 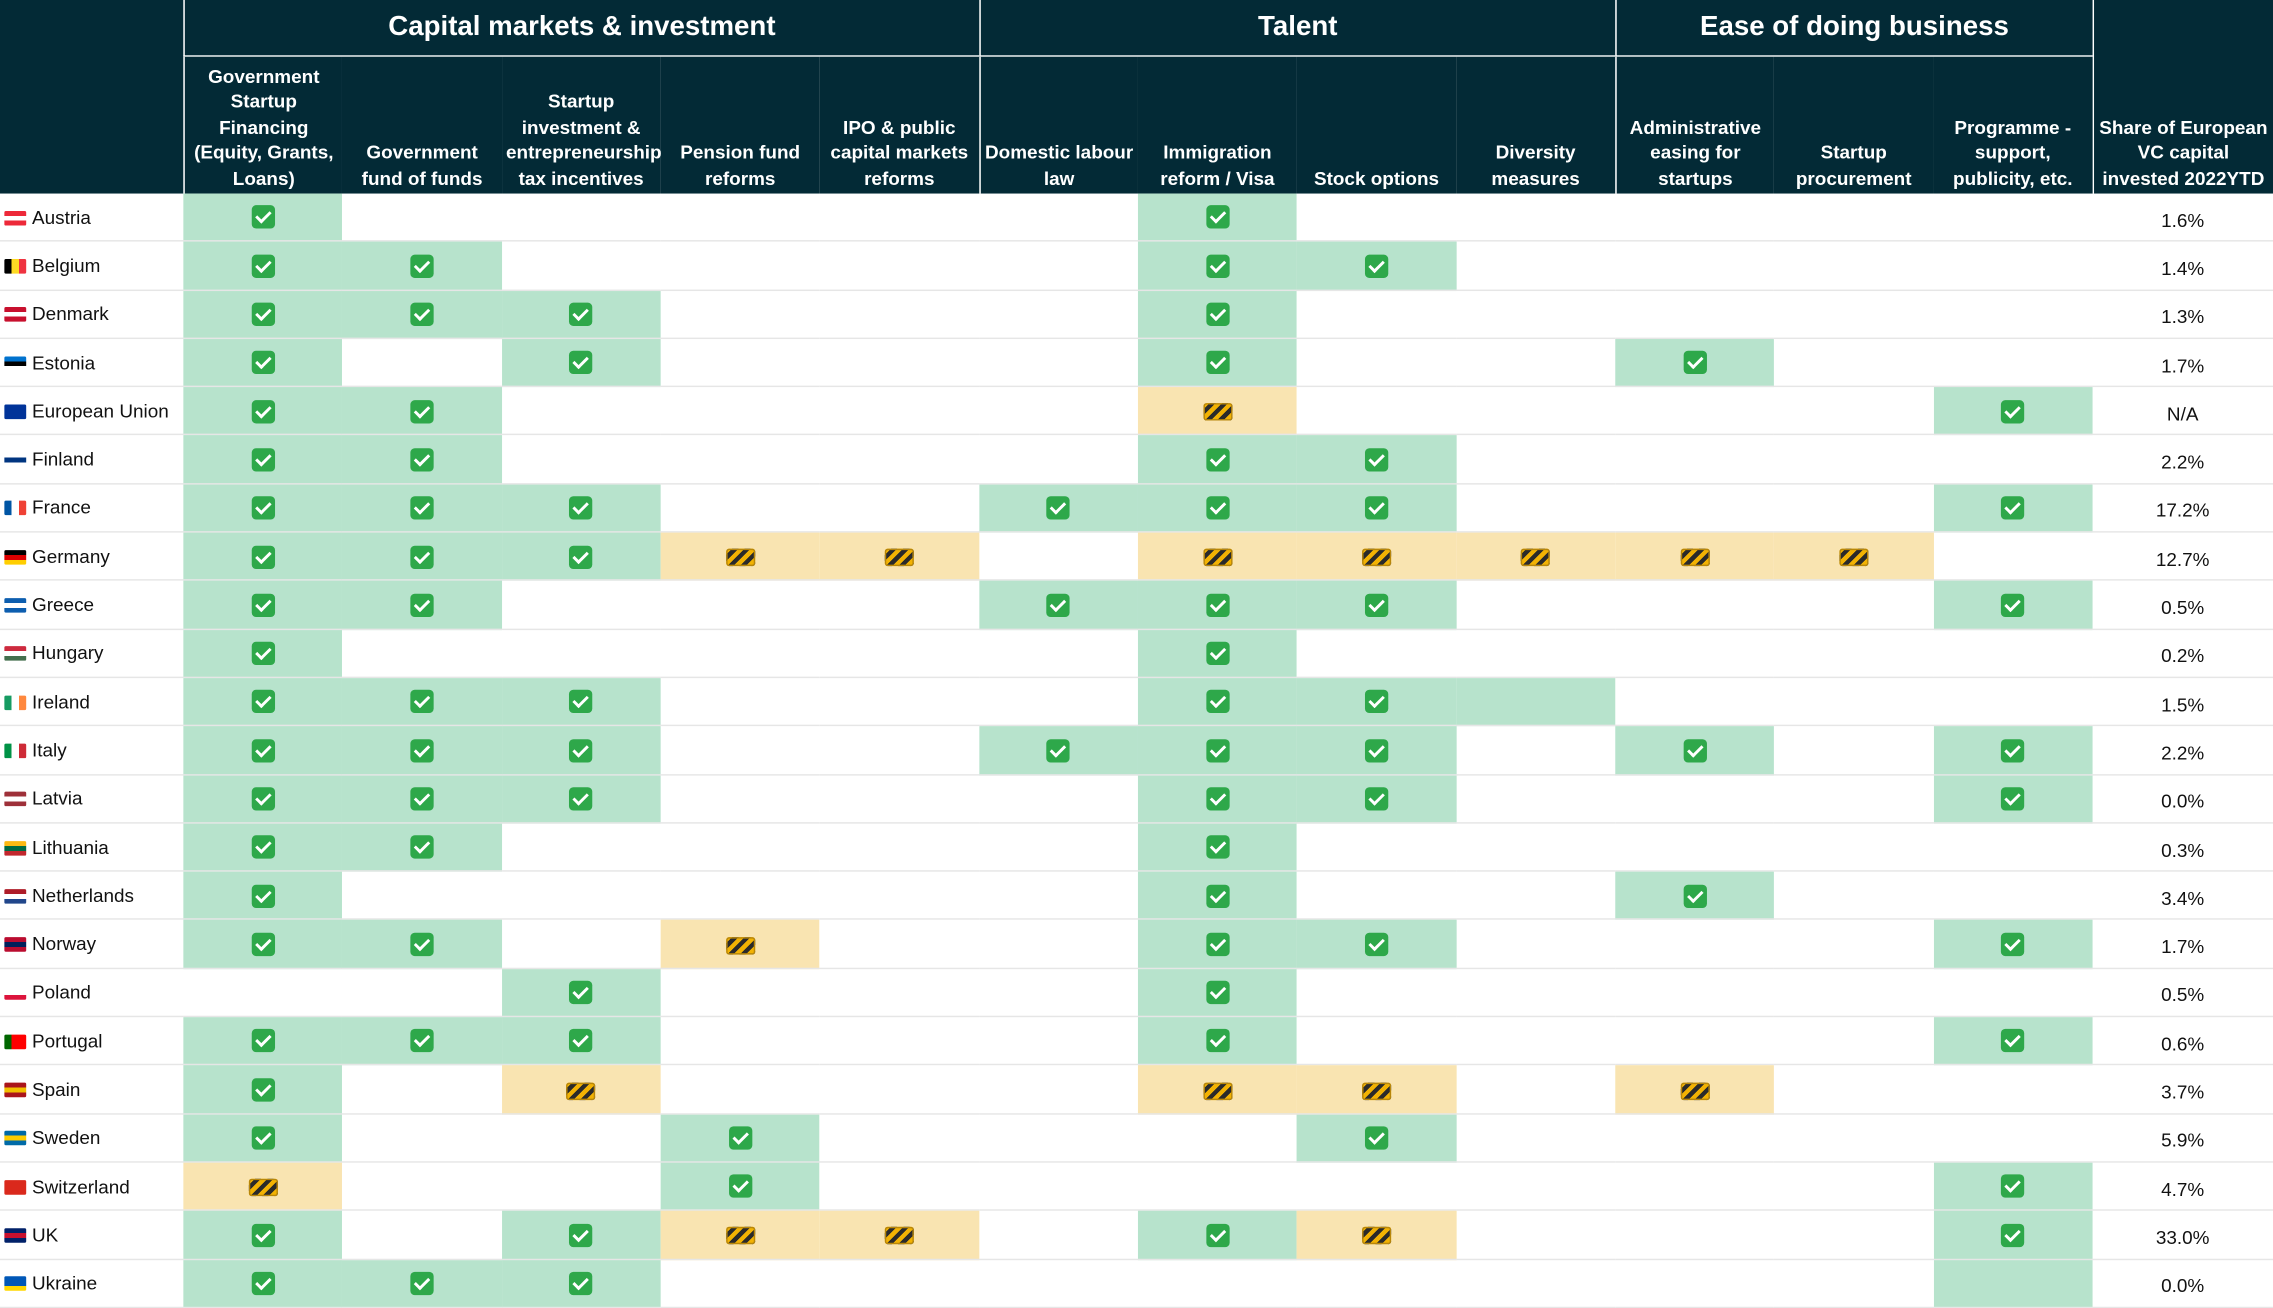 I want to click on country-cell: Hungary, so click(x=92, y=654).